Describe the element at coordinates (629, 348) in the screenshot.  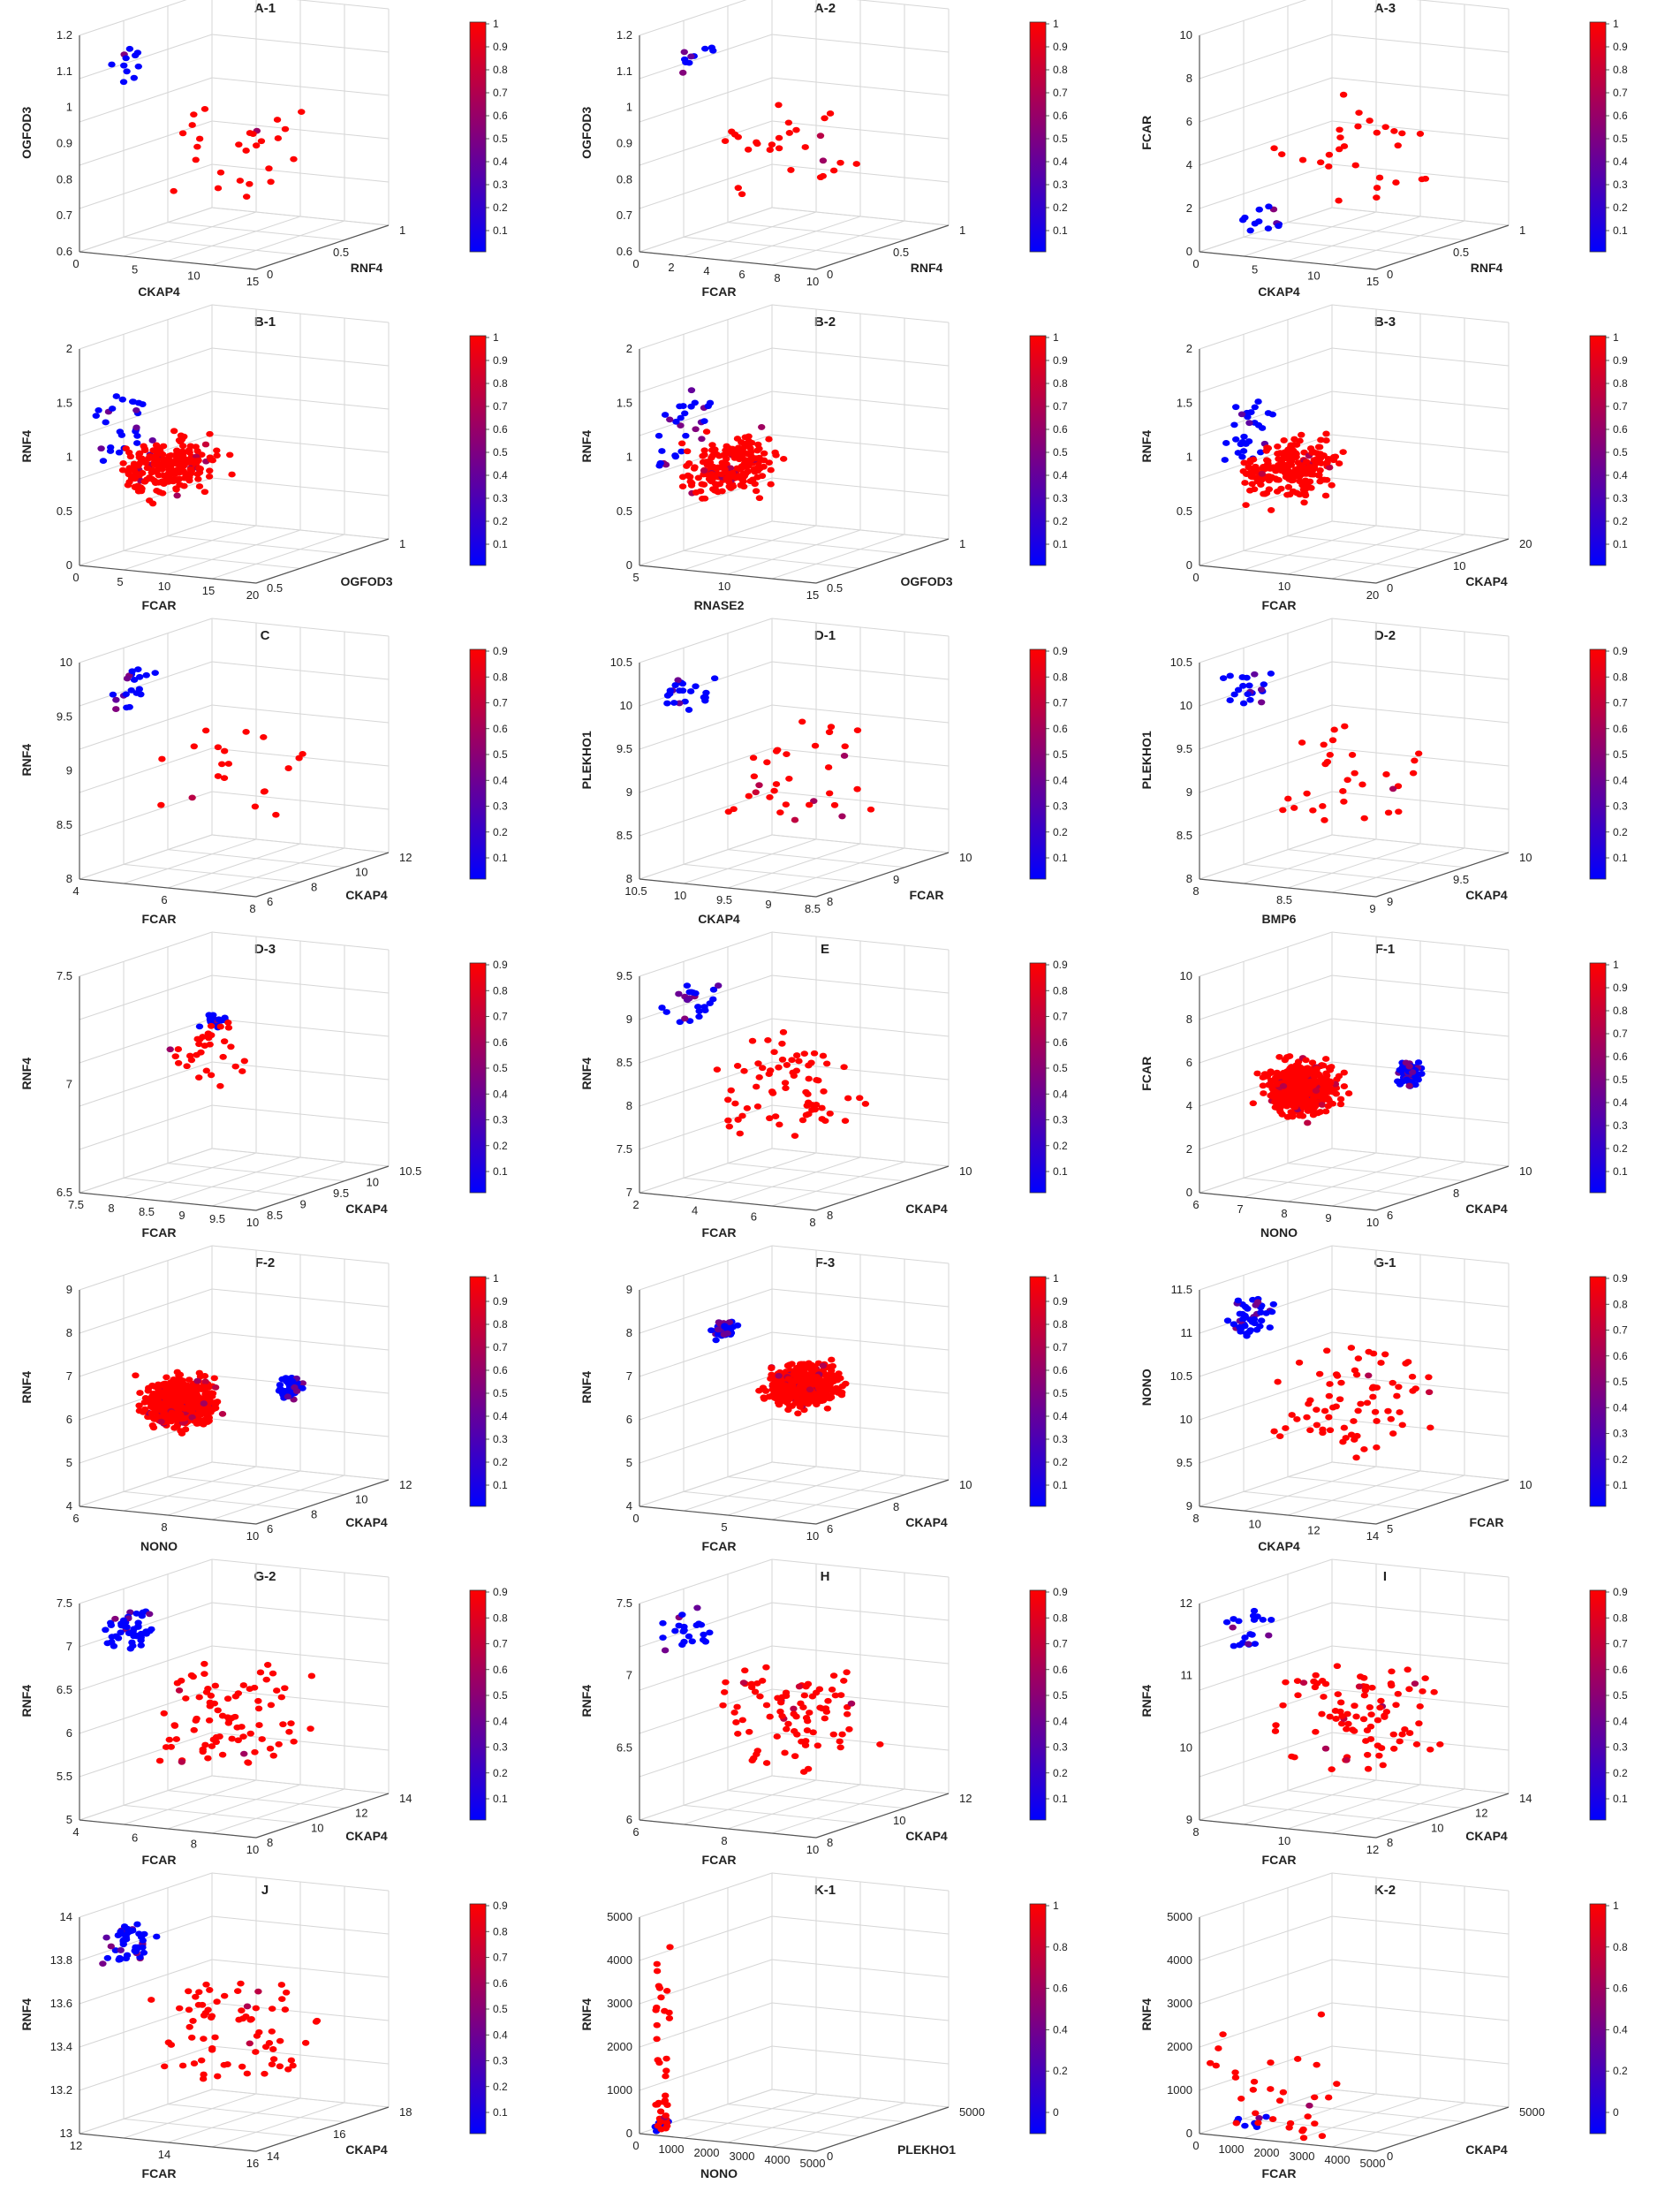
I see `z-tick-label: 2` at that location.